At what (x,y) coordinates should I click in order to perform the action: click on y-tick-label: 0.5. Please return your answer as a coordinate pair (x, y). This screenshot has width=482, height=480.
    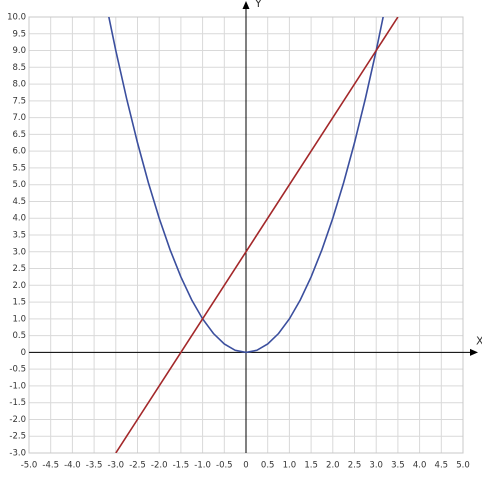
    Looking at the image, I should click on (19, 336).